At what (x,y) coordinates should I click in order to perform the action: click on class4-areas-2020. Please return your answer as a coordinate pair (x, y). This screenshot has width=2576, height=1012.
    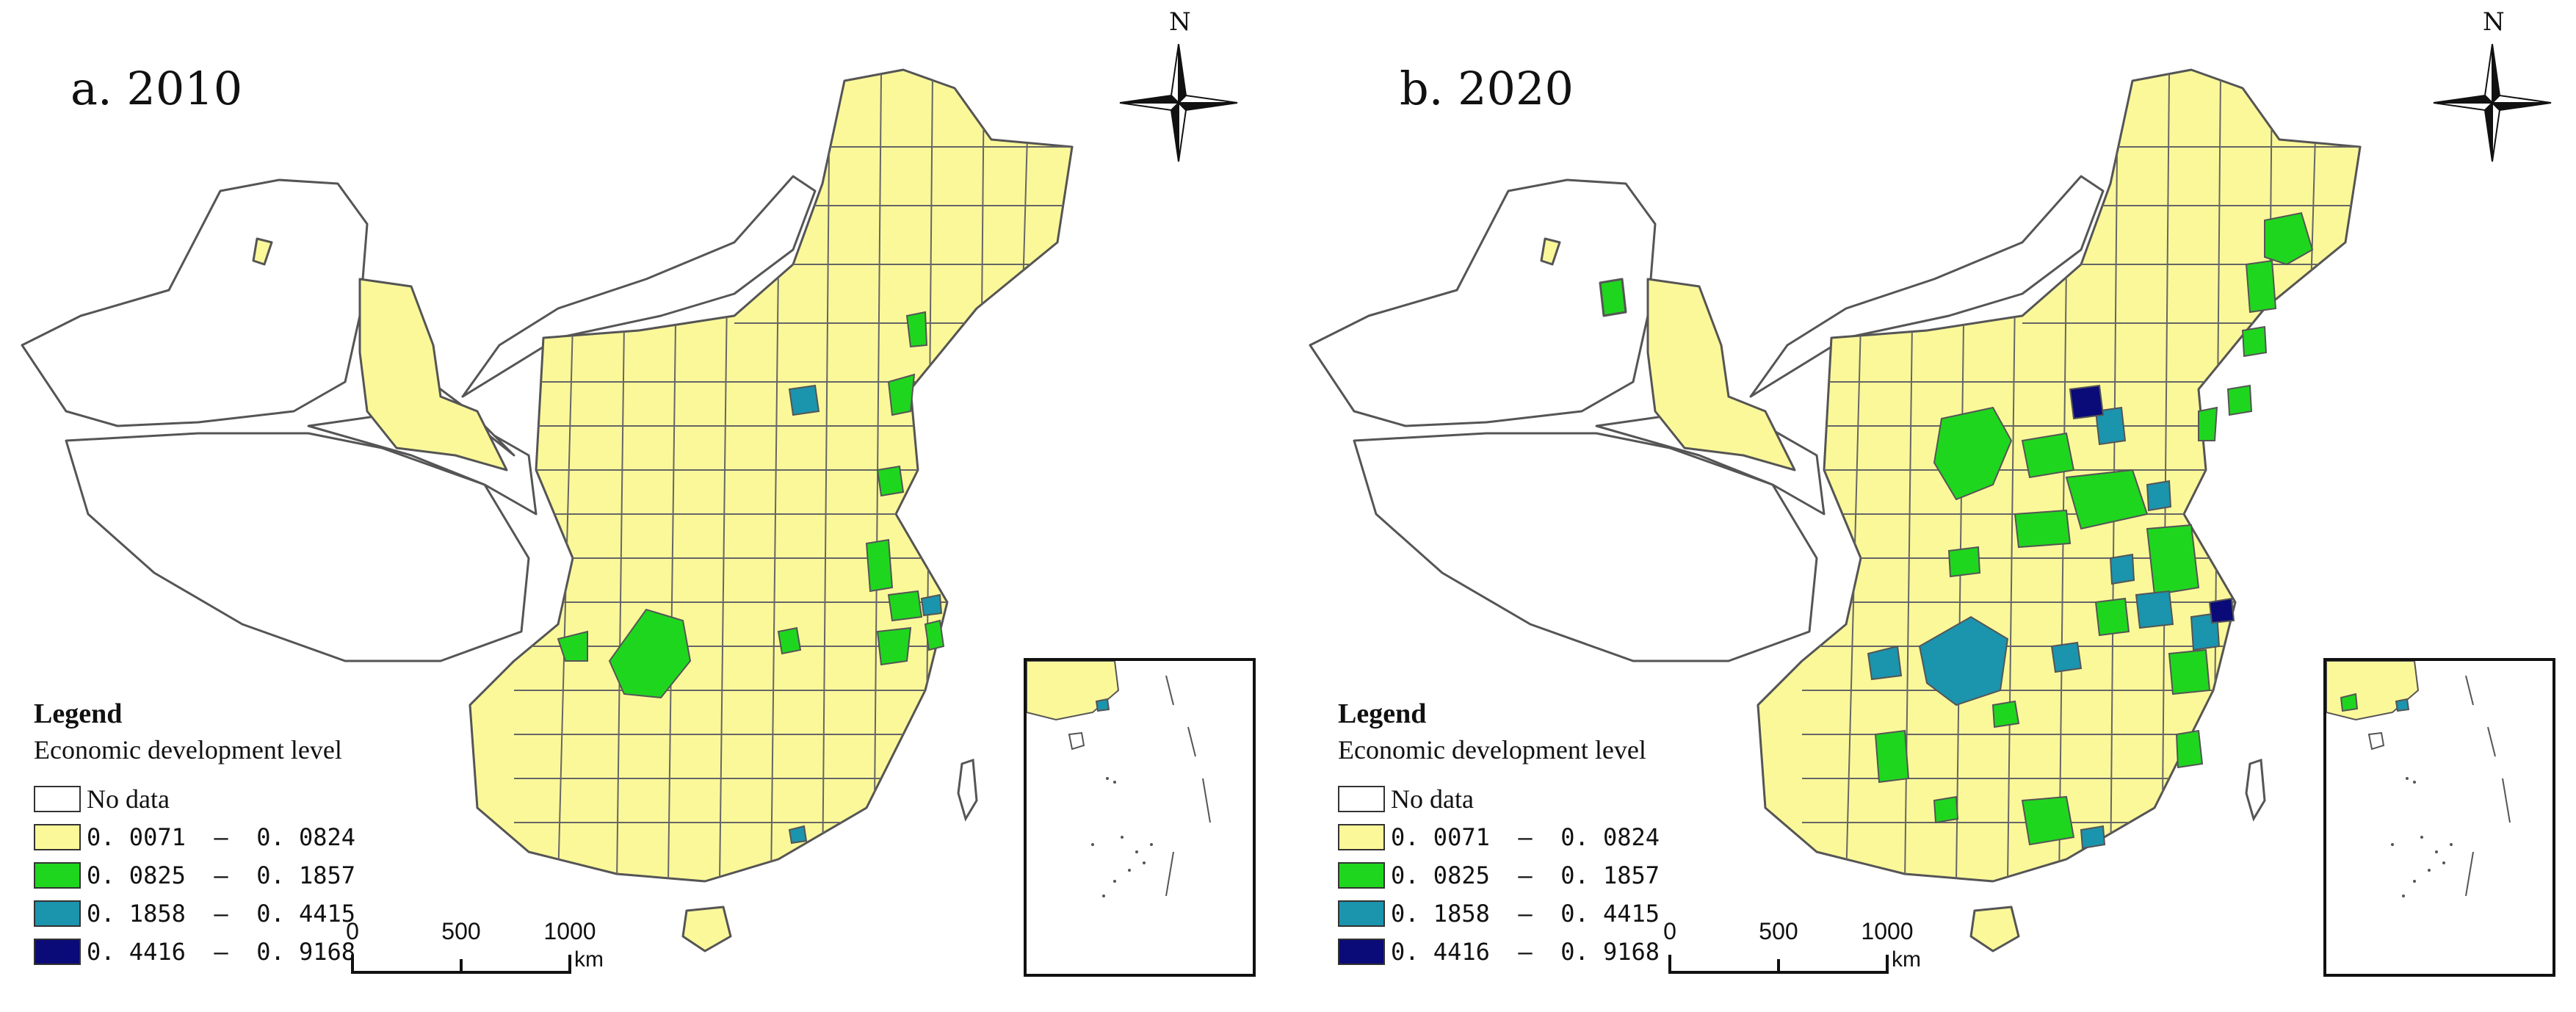
    Looking at the image, I should click on (2152, 504).